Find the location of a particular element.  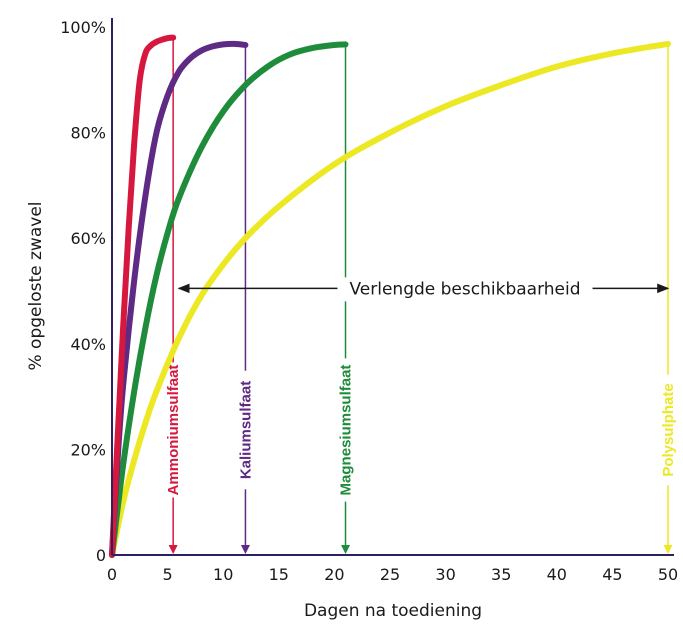

x-tick-label: 30 is located at coordinates (445, 574).